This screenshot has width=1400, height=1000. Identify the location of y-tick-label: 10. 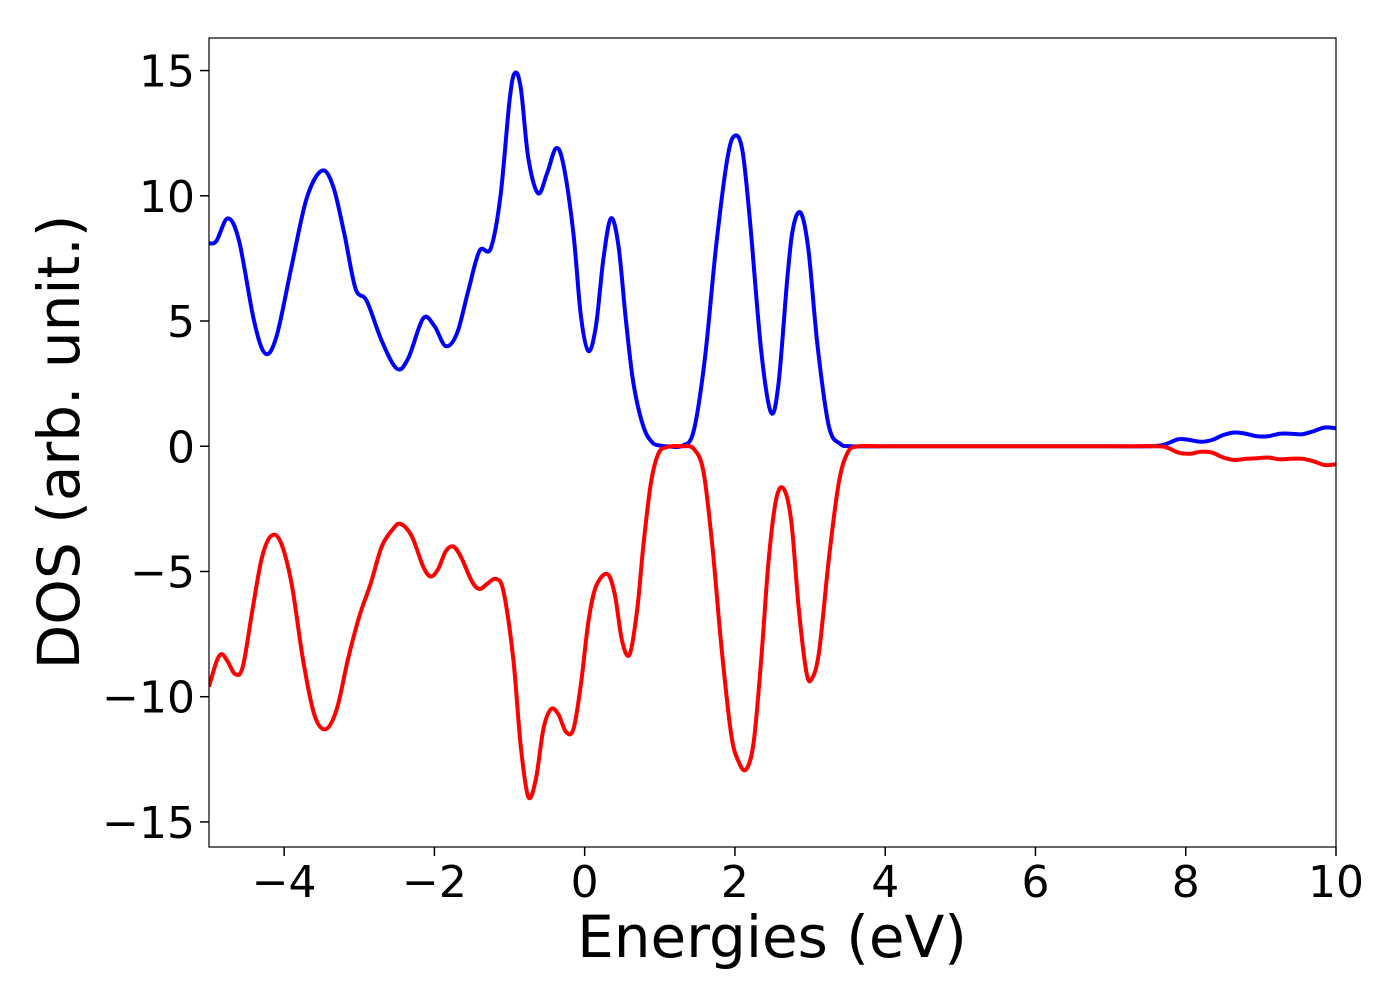
(167, 197).